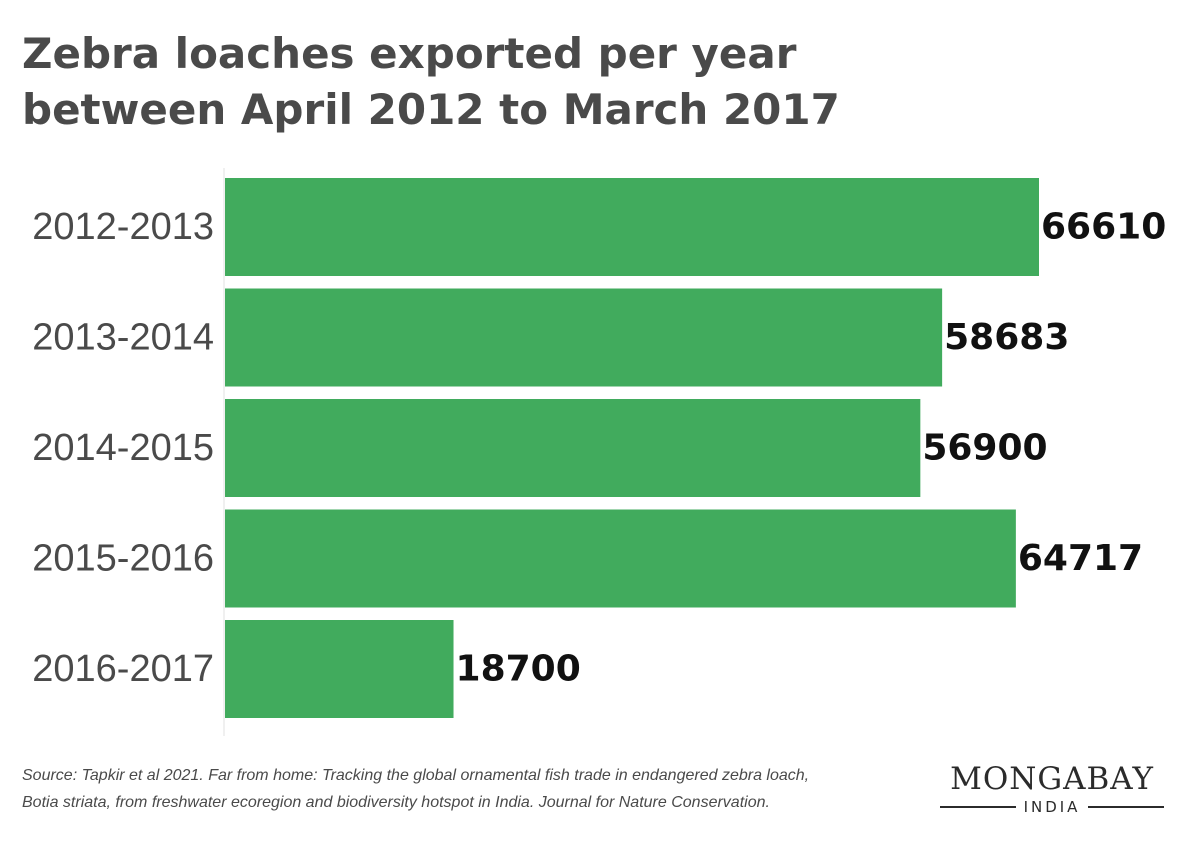 The width and height of the screenshot is (1196, 850). What do you see at coordinates (1052, 779) in the screenshot?
I see `logo-wordmark: MONGABAY` at bounding box center [1052, 779].